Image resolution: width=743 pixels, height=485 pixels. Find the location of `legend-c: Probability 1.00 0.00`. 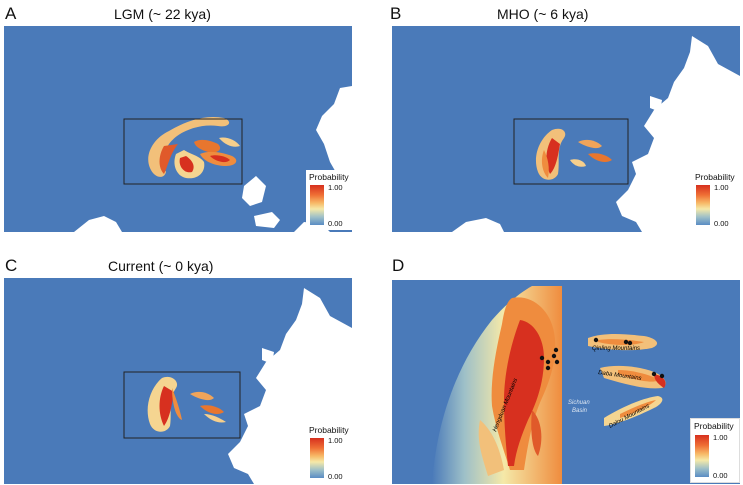

legend-c: Probability 1.00 0.00 is located at coordinates (329, 453).